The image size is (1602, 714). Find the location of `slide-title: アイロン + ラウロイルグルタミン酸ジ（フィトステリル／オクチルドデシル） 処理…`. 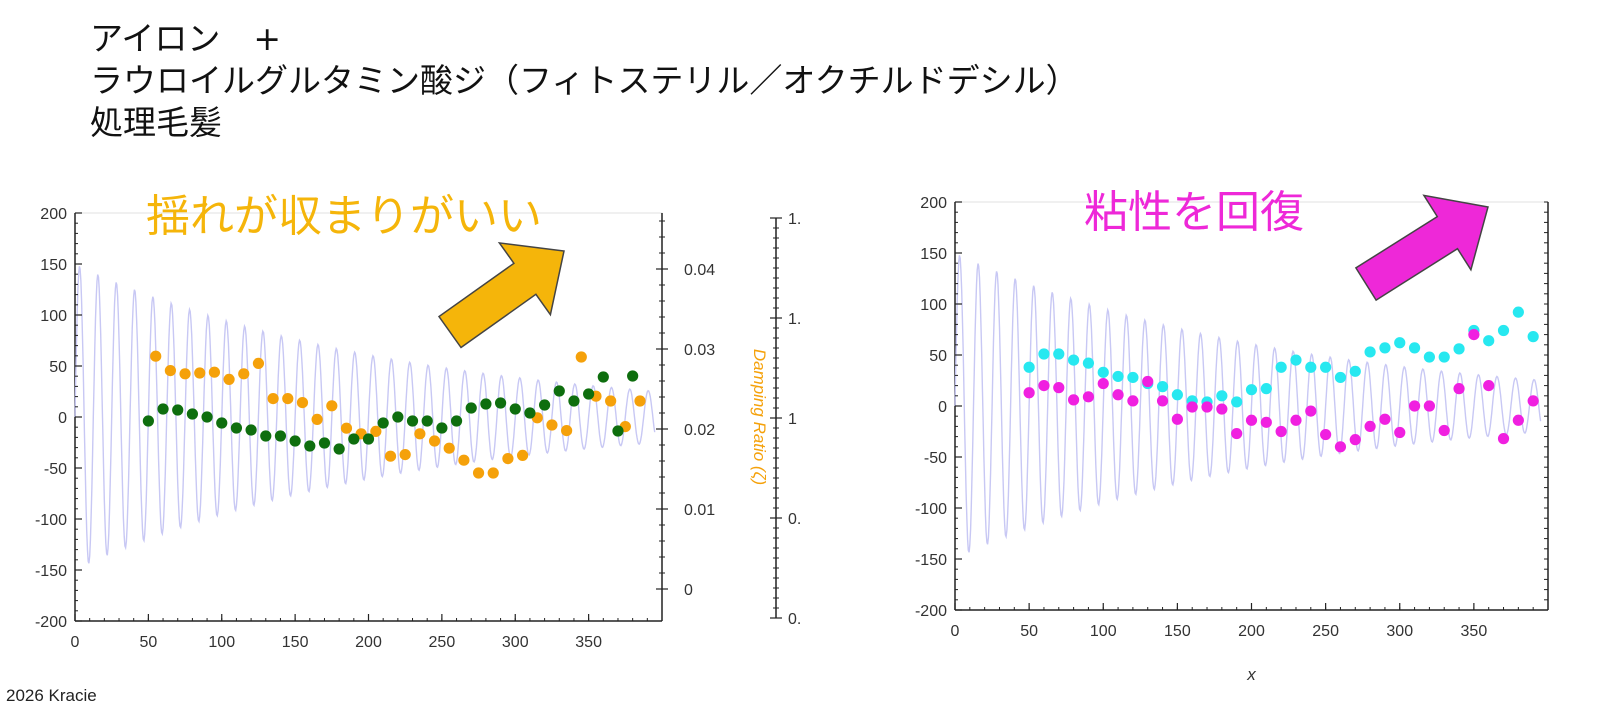

slide-title: アイロン + ラウロイルグルタミン酸ジ（フィトステリル／オクチルドデシル） 処理… is located at coordinates (584, 81).